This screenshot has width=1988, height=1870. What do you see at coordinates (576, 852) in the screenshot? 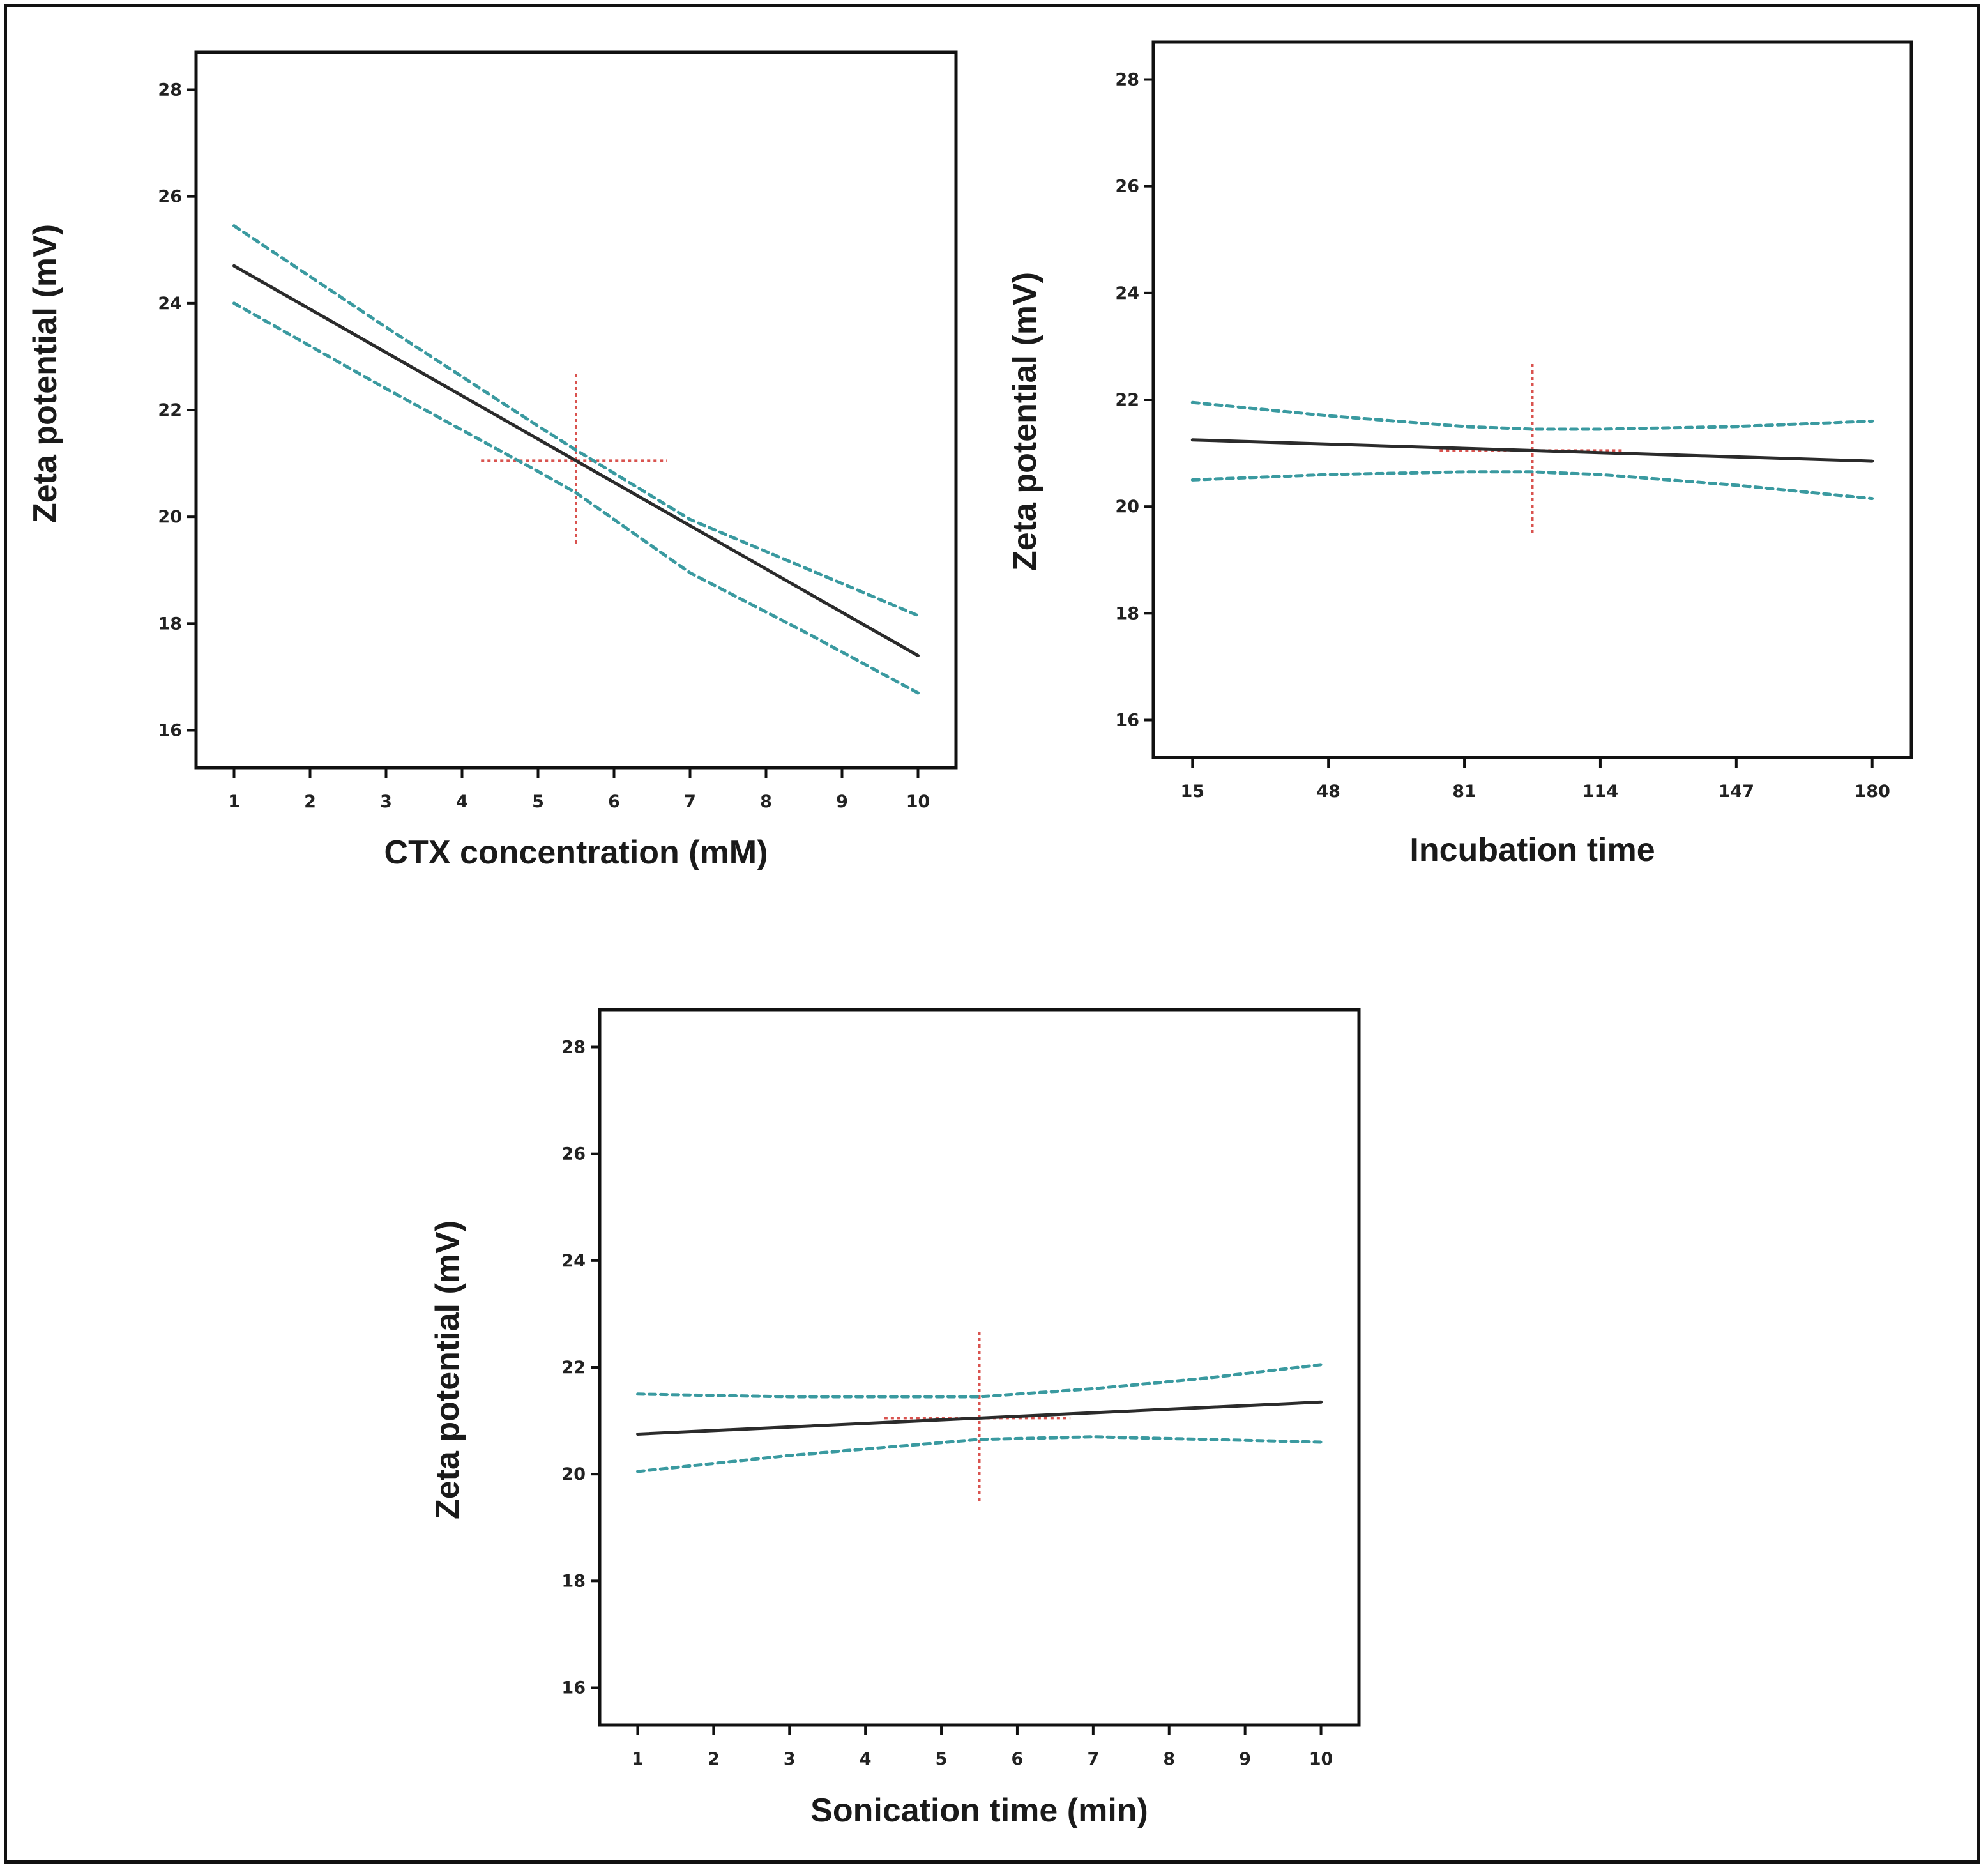
I see `x-axis-label: CTX concentration (mM)` at bounding box center [576, 852].